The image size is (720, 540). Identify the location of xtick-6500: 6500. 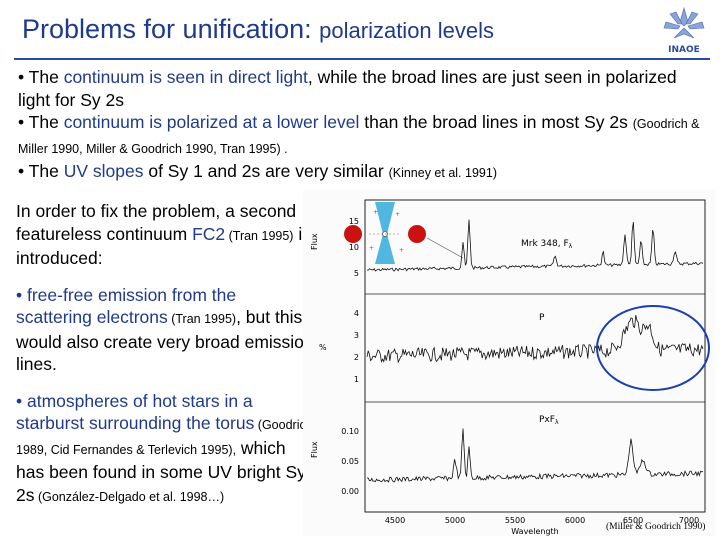
(633, 520).